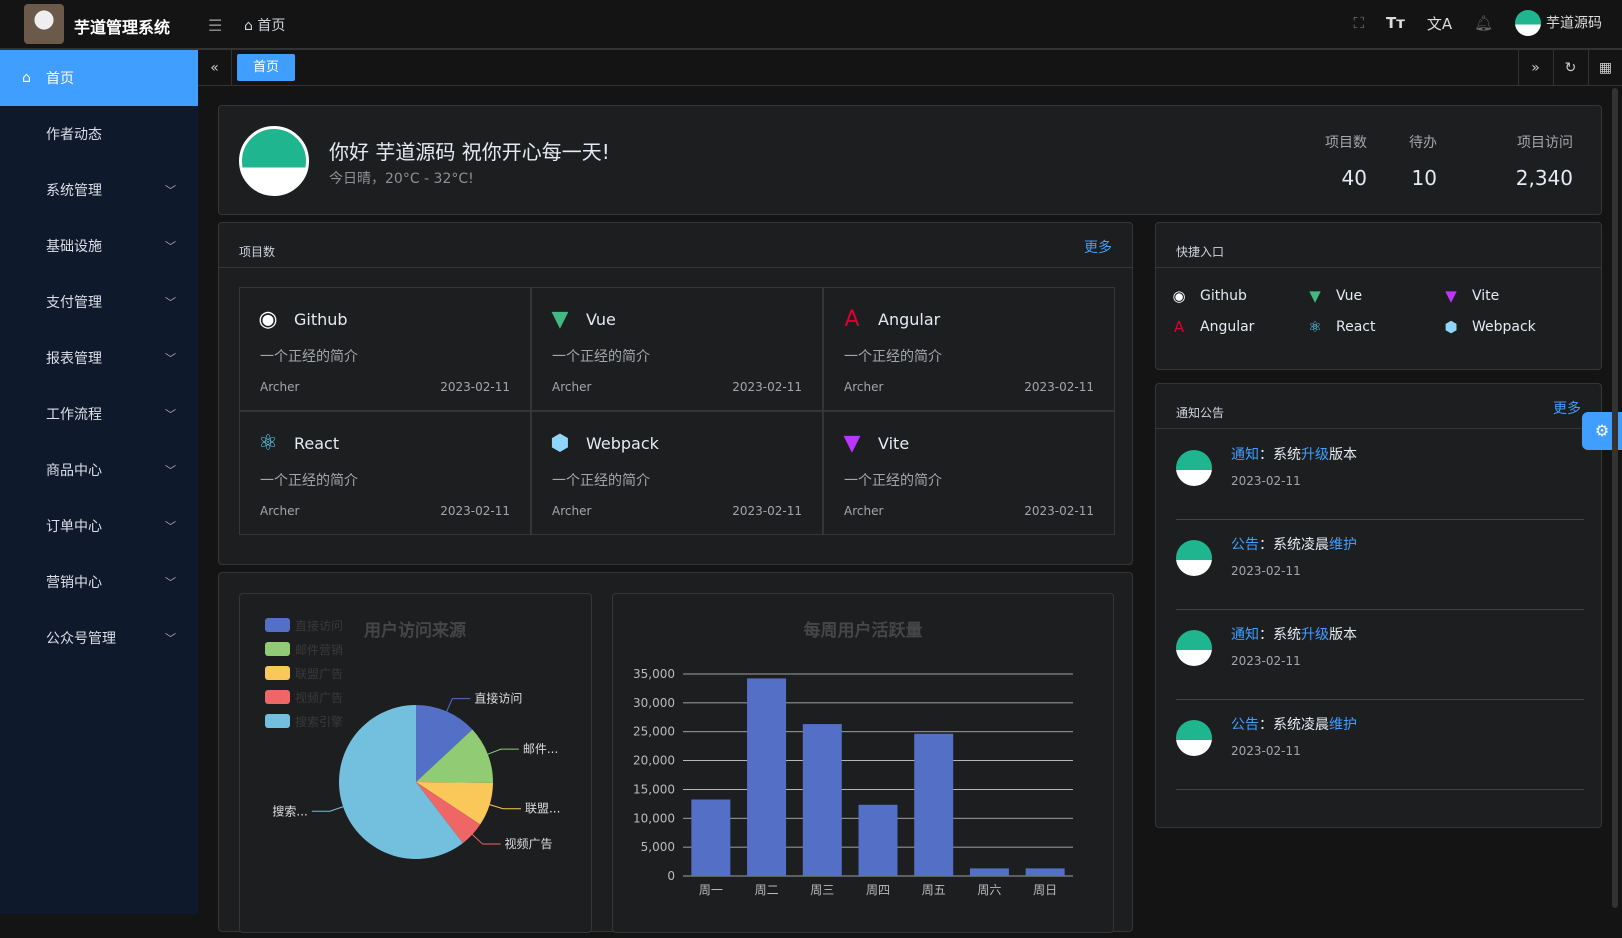  I want to click on y-tick-label: 20,000, so click(654, 761).